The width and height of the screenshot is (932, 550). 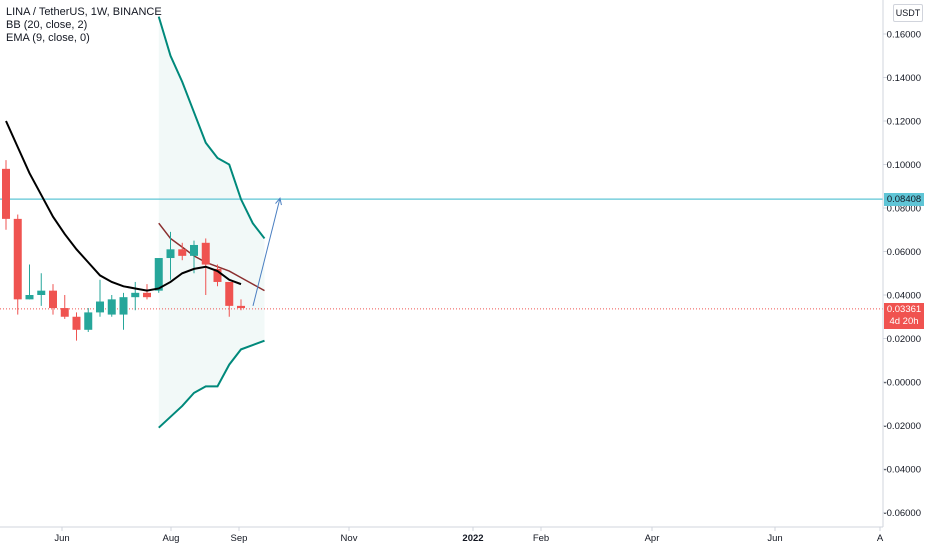 I want to click on symbol-title: LINA / TetherUS, 1W, BINANCE, so click(x=84, y=12).